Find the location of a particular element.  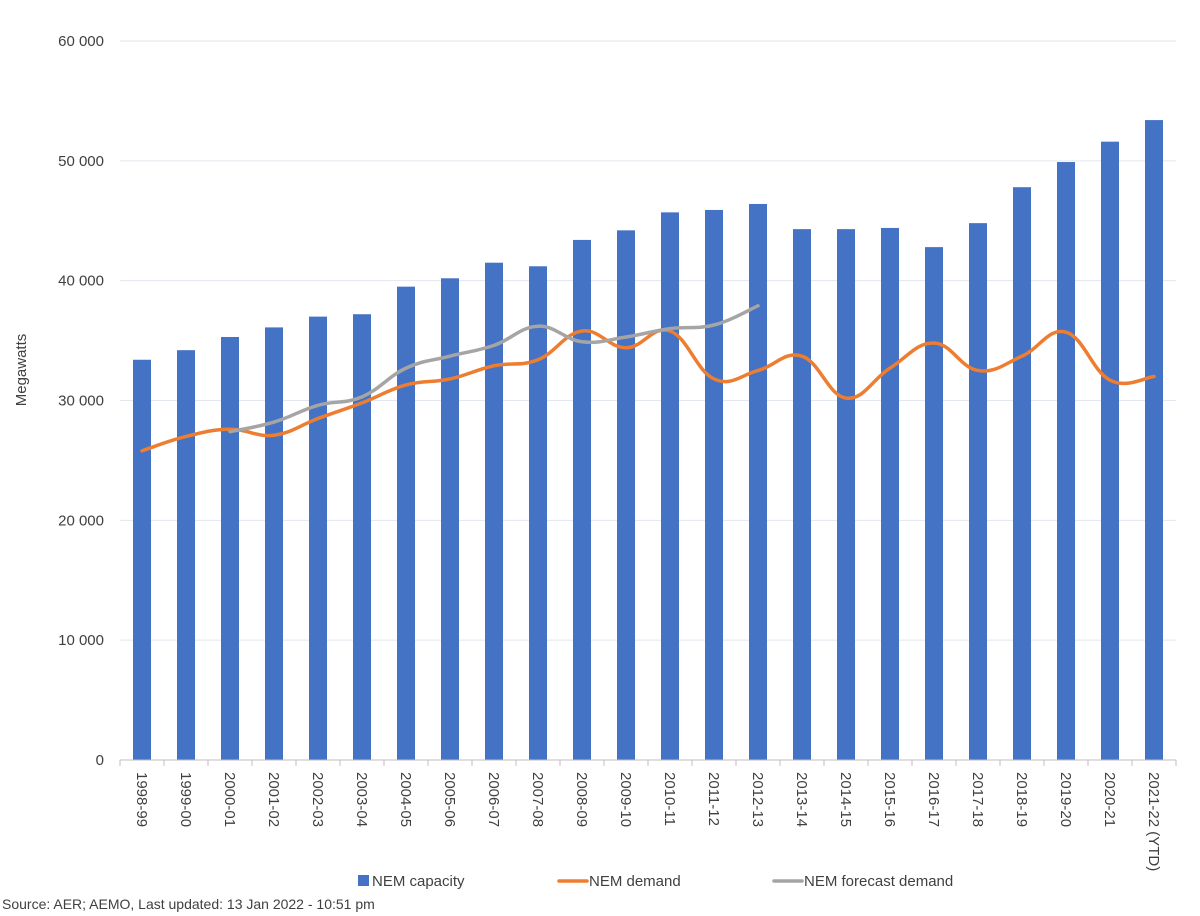

x-tick-label: 2006-07 is located at coordinates (493, 799).